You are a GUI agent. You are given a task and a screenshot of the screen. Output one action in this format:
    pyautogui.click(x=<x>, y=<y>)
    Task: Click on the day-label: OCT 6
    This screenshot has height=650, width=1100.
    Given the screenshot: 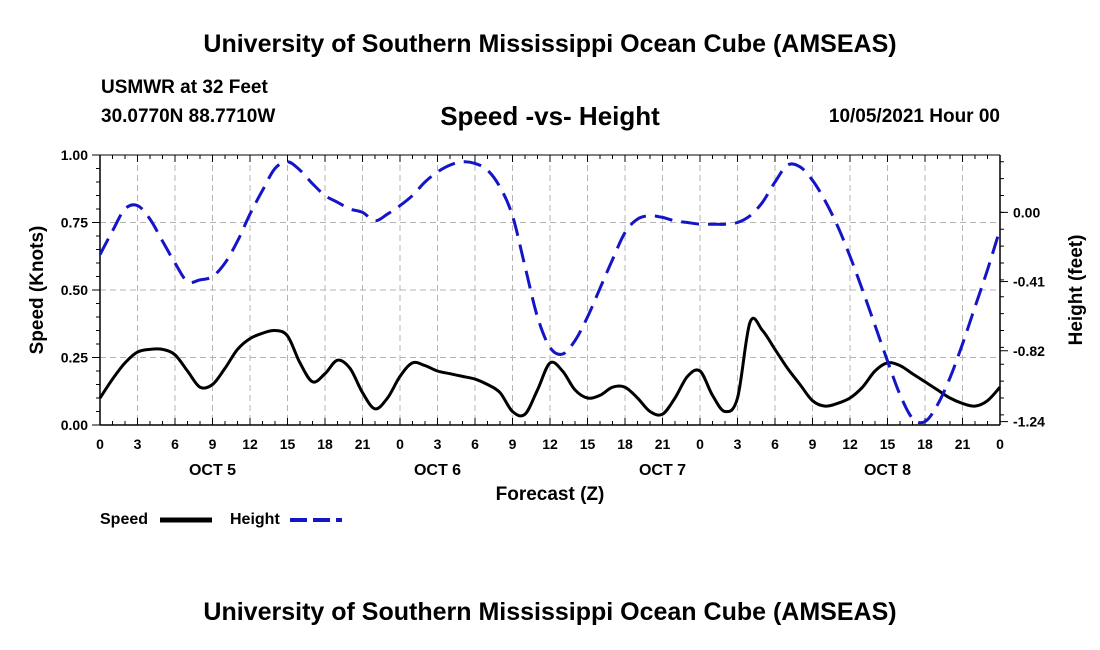 What is the action you would take?
    pyautogui.click(x=437, y=470)
    